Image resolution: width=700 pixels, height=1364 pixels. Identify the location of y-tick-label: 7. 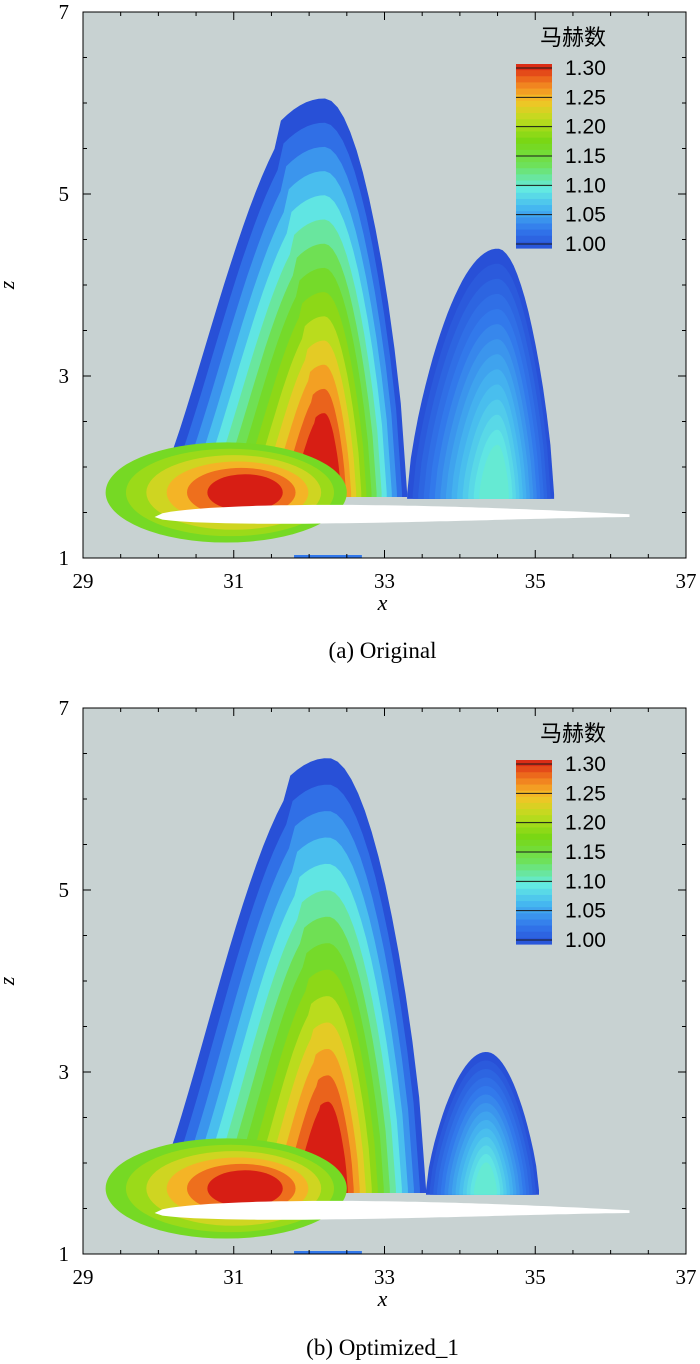
(64, 708).